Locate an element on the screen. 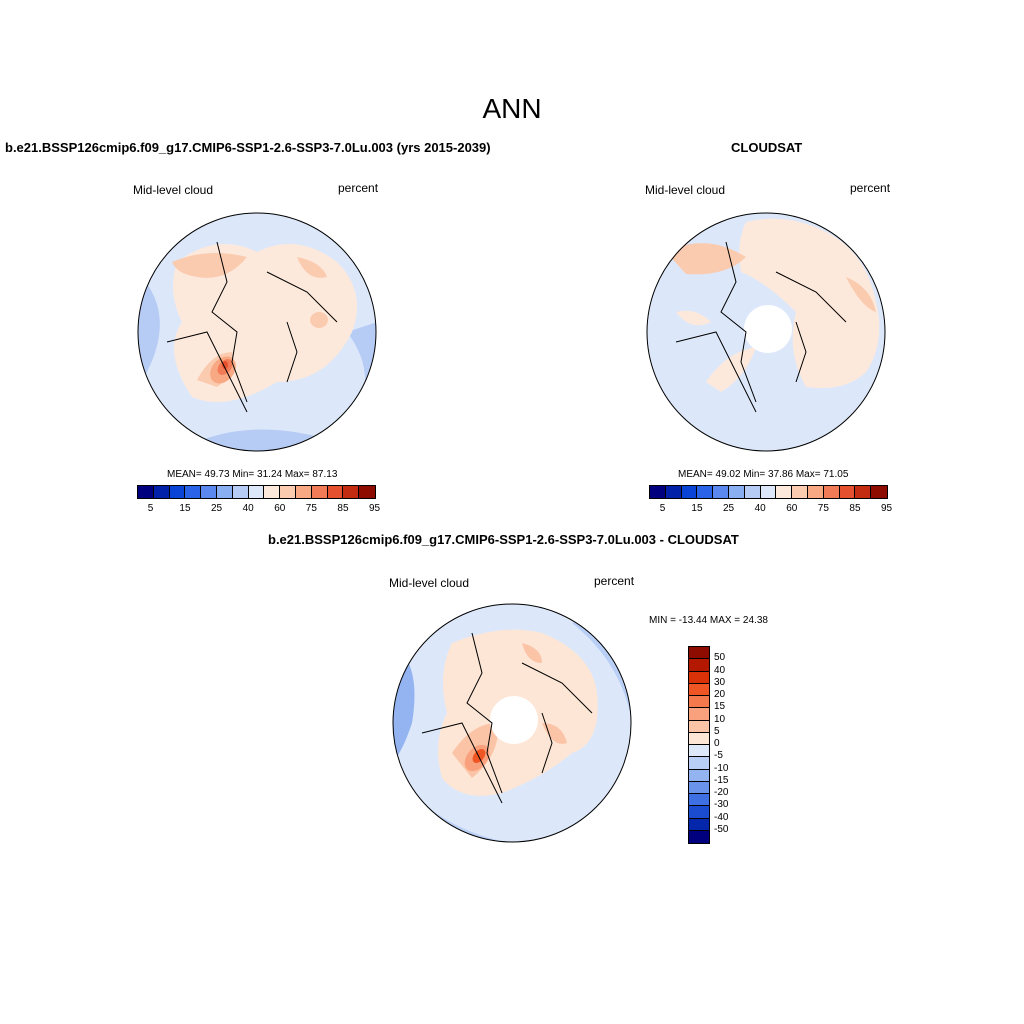 The width and height of the screenshot is (1024, 1024). colorbar-tick-label: 20 is located at coordinates (720, 694).